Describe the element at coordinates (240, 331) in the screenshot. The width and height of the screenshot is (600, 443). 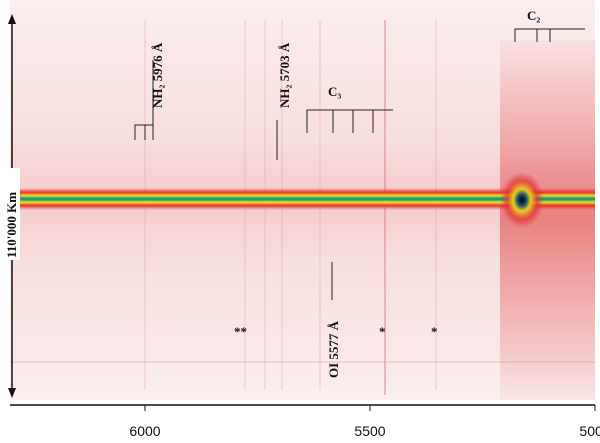
I see `annotation: **` at that location.